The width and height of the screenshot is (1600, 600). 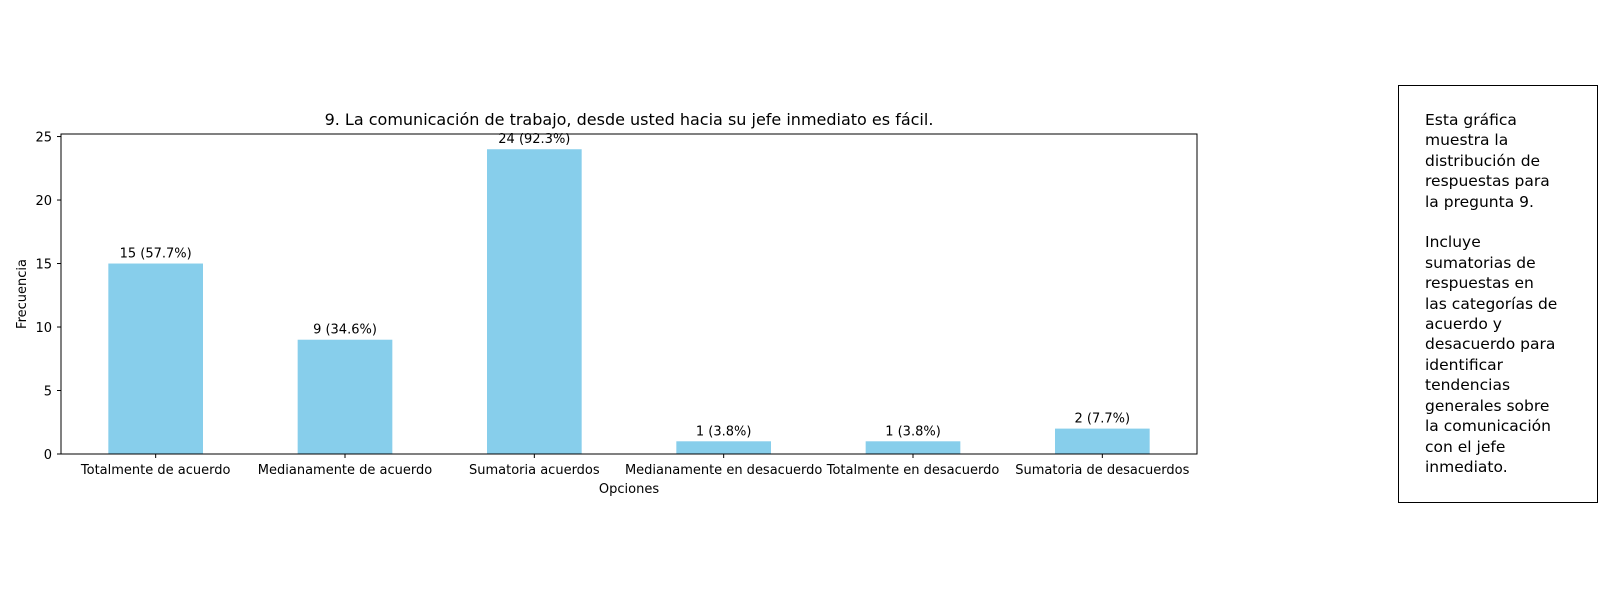 What do you see at coordinates (345, 330) in the screenshot?
I see `bar-data-label: 9 (34.6%)` at bounding box center [345, 330].